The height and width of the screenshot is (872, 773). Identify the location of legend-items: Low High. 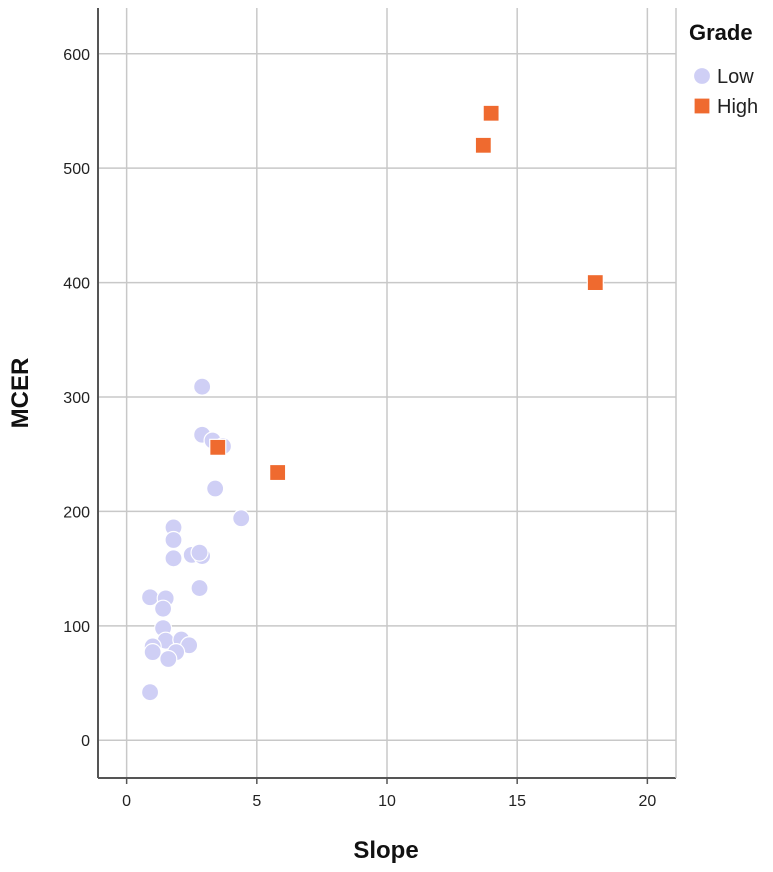
(725, 92).